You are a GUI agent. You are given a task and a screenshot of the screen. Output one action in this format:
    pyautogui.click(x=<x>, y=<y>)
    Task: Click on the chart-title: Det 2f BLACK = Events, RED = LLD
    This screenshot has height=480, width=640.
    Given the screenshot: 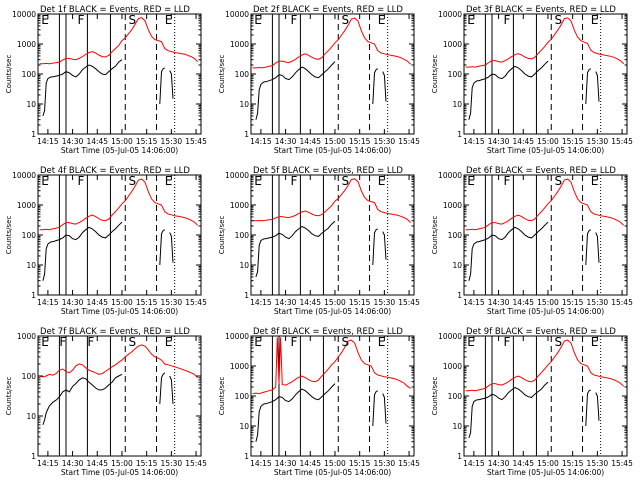 What is the action you would take?
    pyautogui.click(x=328, y=10)
    